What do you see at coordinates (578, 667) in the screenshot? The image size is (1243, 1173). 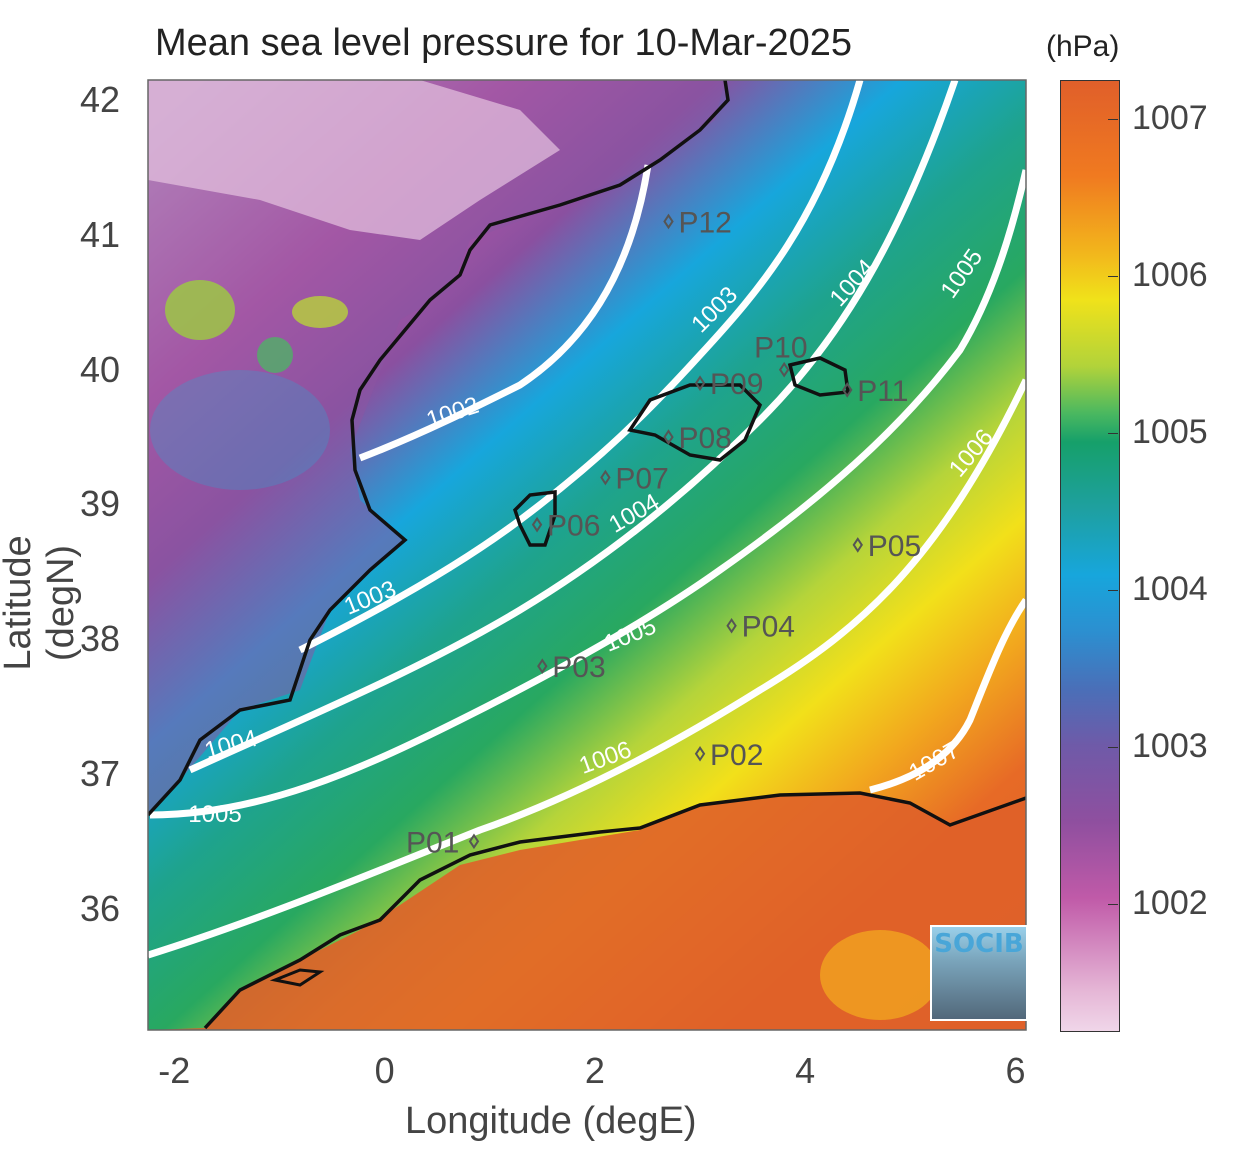 I see `station-label: P03` at bounding box center [578, 667].